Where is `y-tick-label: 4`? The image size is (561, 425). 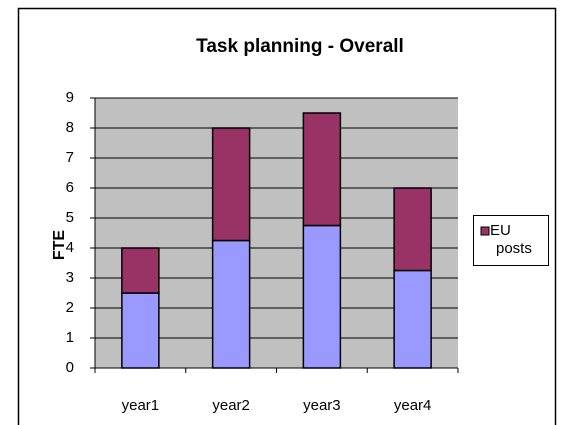 y-tick-label: 4 is located at coordinates (70, 247).